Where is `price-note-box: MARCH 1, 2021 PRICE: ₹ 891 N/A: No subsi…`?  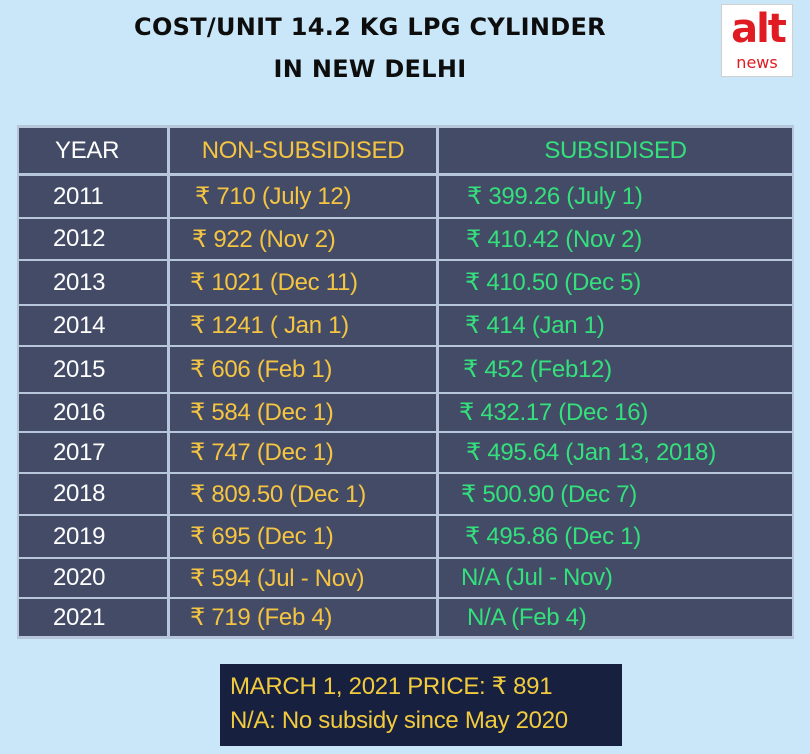
price-note-box: MARCH 1, 2021 PRICE: ₹ 891 N/A: No subsi… is located at coordinates (421, 705).